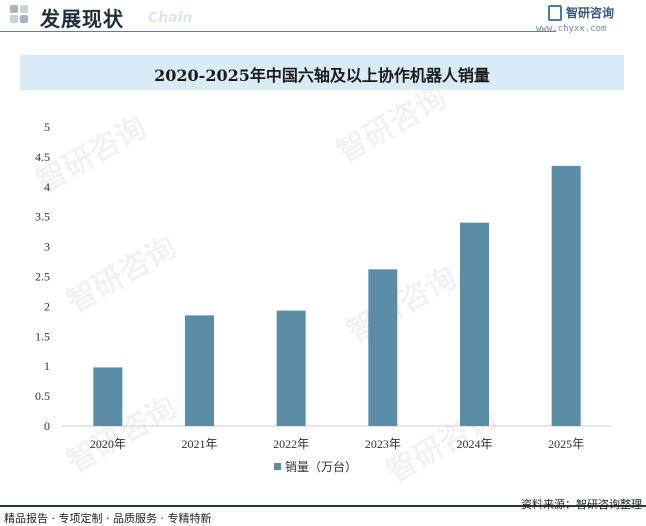 The image size is (646, 526). Describe the element at coordinates (42, 336) in the screenshot. I see `y-tick-label: 1.5` at that location.